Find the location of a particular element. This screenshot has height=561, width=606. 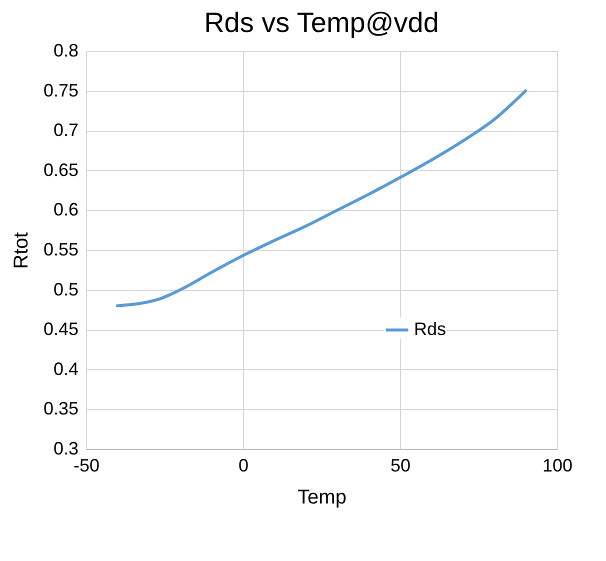

y-axis-title: Rtot is located at coordinates (21, 250).